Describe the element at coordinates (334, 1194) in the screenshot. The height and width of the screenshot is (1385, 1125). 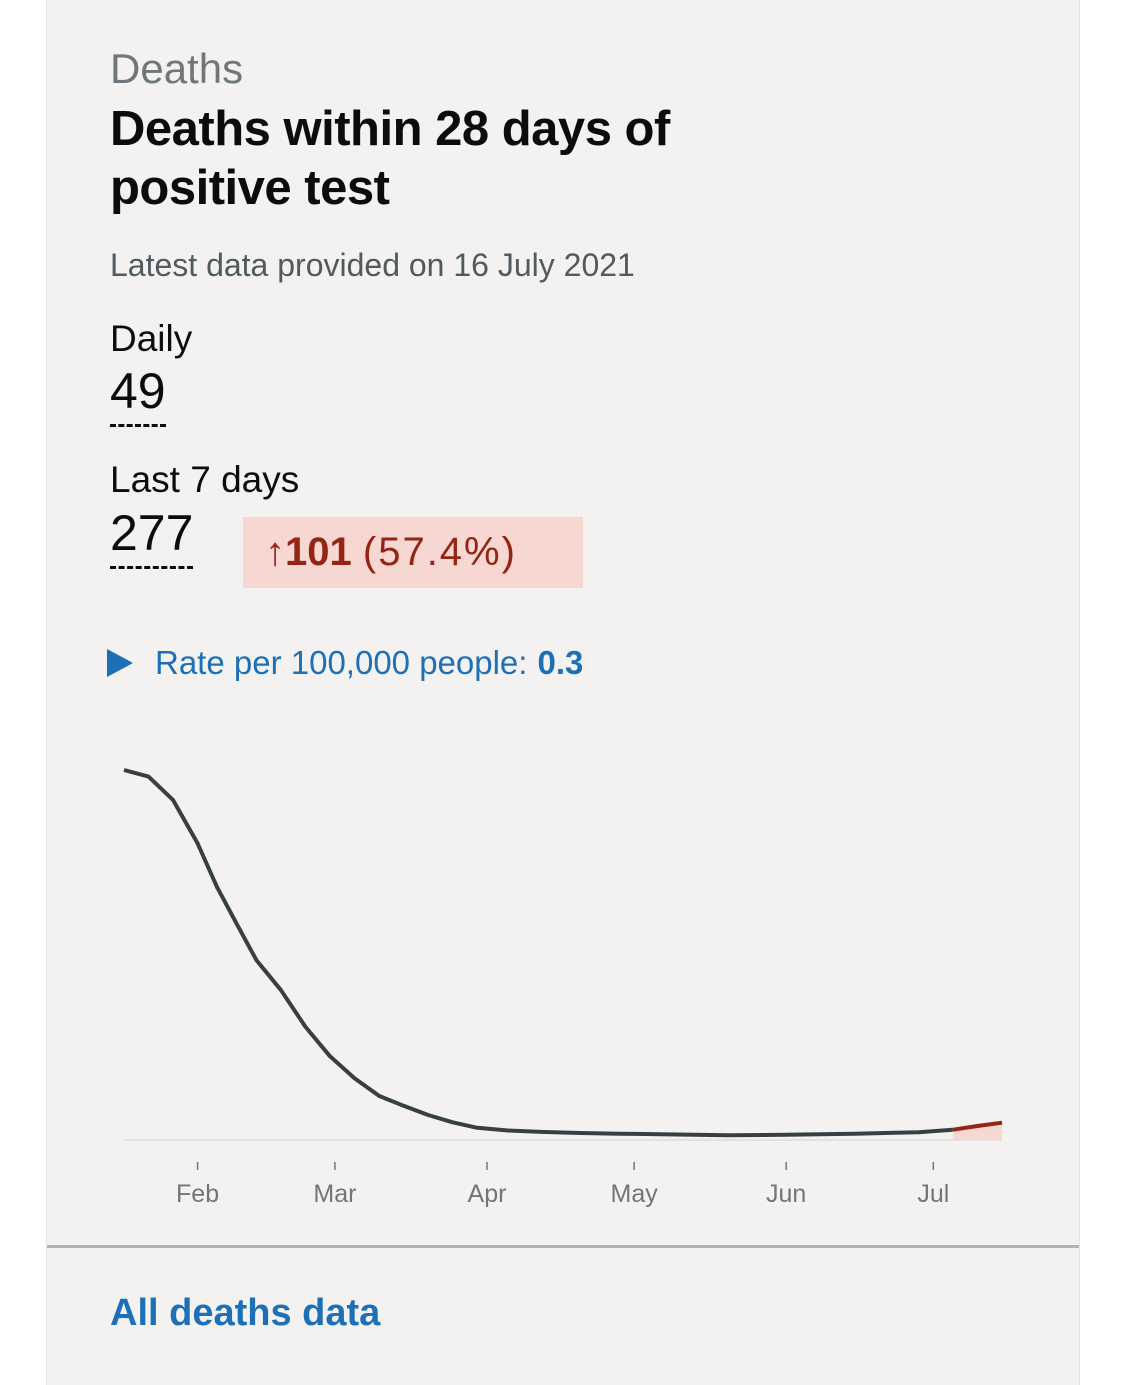
I see `x-tick-label: Mar` at that location.